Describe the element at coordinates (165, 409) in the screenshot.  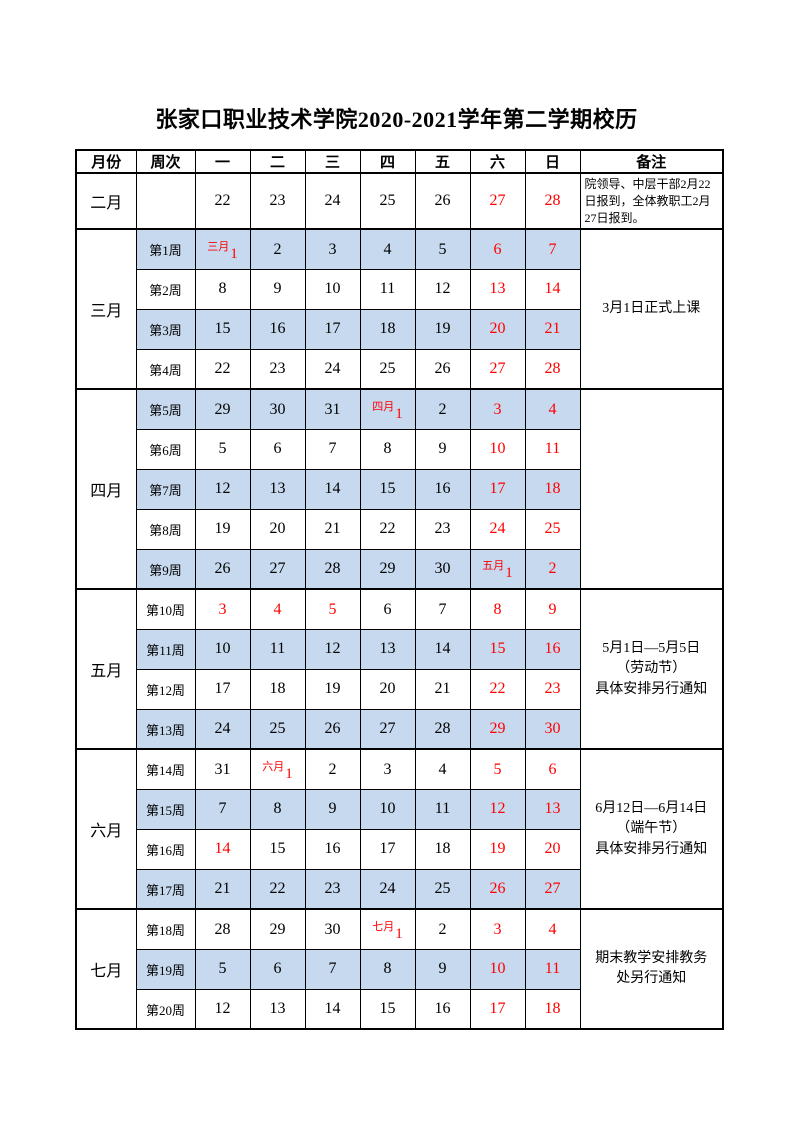
I see `week-label-cell: 第5周` at that location.